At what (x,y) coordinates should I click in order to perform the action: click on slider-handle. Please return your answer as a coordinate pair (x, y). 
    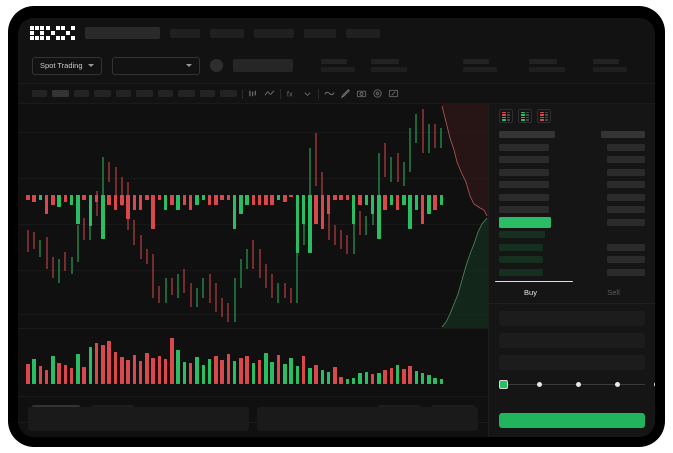
    Looking at the image, I should click on (503, 384).